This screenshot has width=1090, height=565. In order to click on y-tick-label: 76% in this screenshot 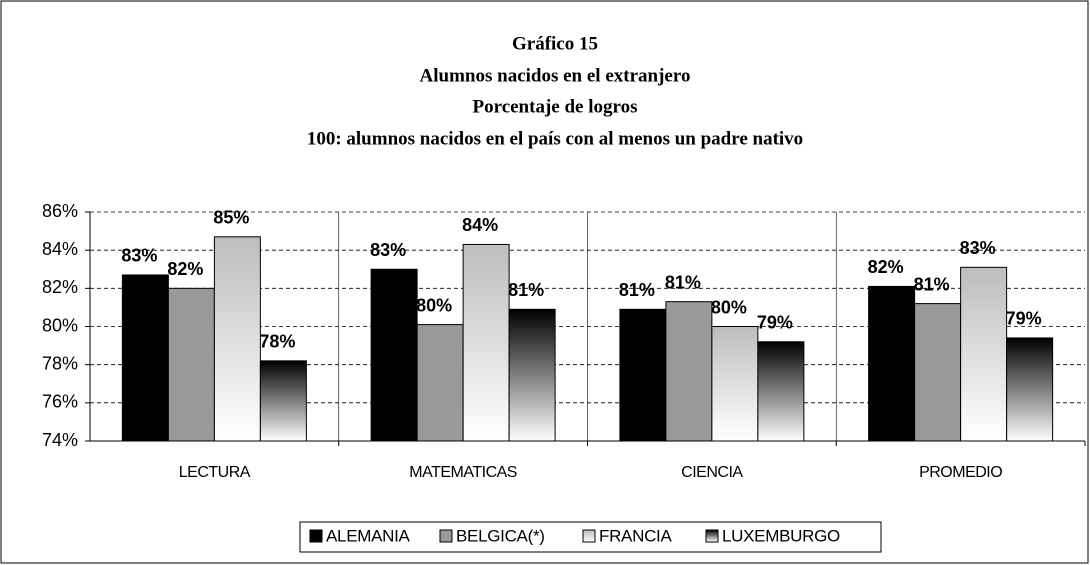, I will do `click(60, 402)`.